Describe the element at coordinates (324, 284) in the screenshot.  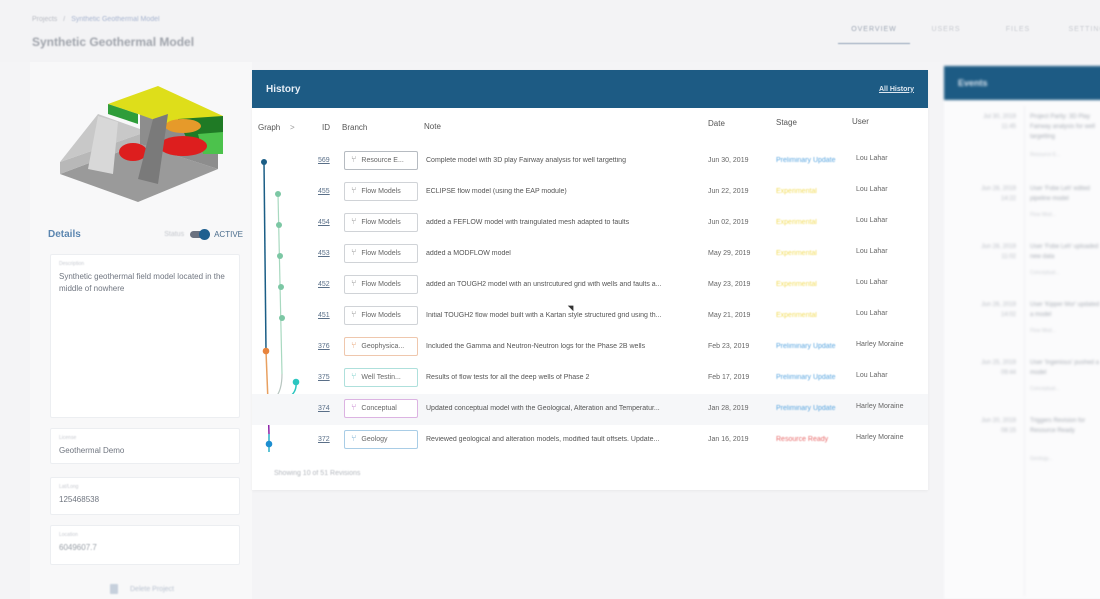
I see `revision-id-link: 452` at that location.